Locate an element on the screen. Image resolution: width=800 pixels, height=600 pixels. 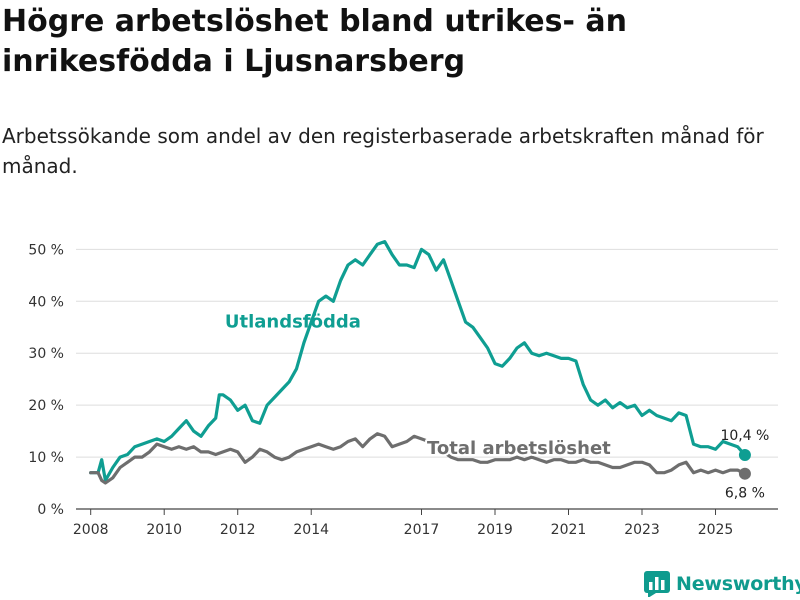
y-tick-label: 0 % is located at coordinates (50, 510).